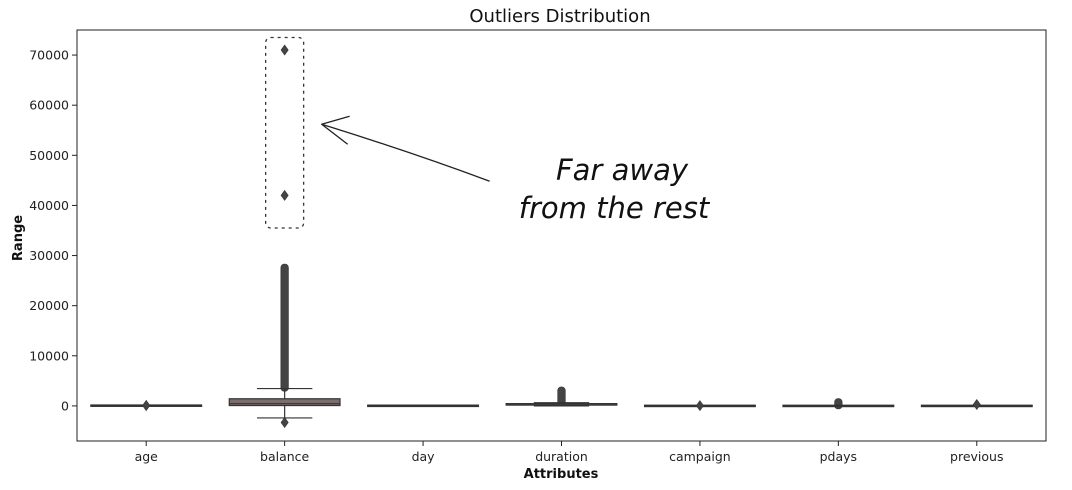 The image size is (1072, 490). What do you see at coordinates (424, 456) in the screenshot?
I see `x-tick-label-day: day` at bounding box center [424, 456].